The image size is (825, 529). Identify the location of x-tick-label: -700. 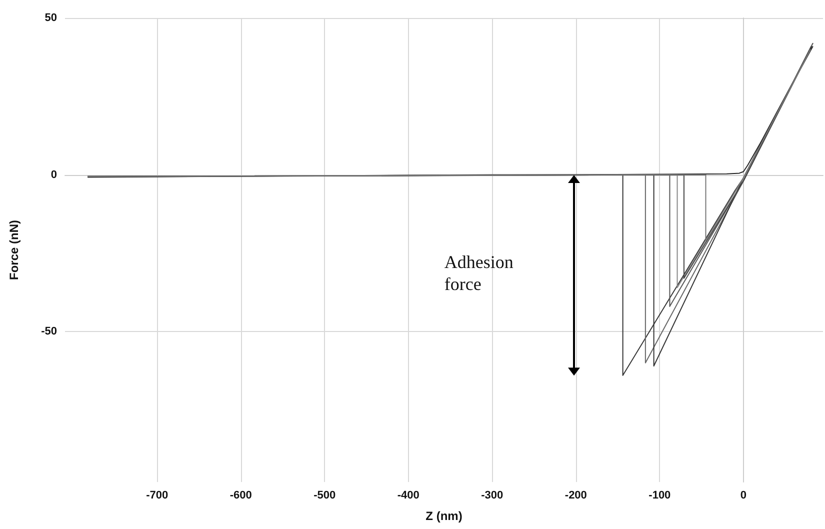
(157, 496).